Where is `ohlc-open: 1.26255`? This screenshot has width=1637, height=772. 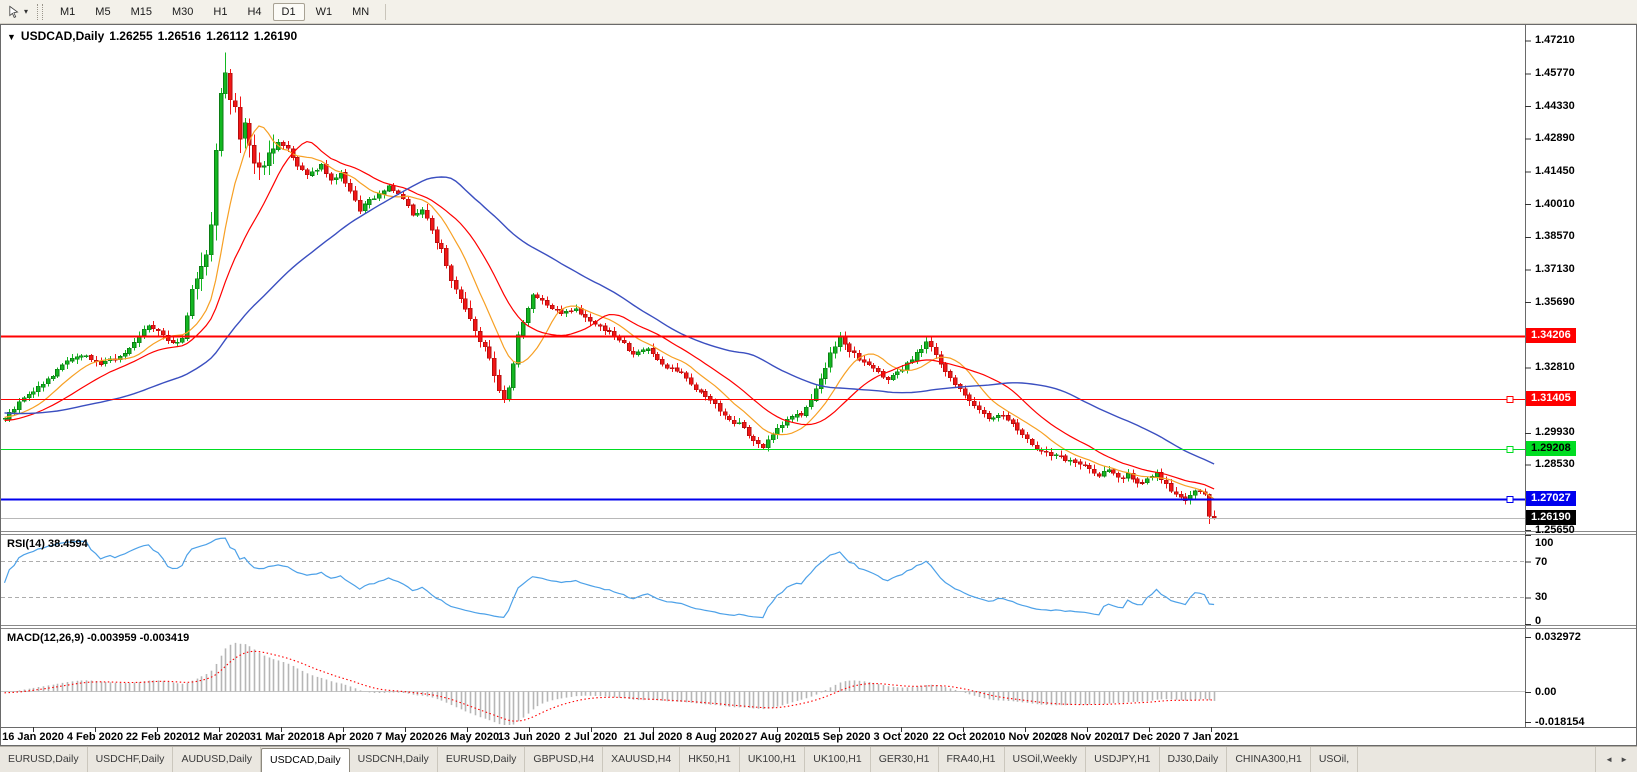 ohlc-open: 1.26255 is located at coordinates (131, 36).